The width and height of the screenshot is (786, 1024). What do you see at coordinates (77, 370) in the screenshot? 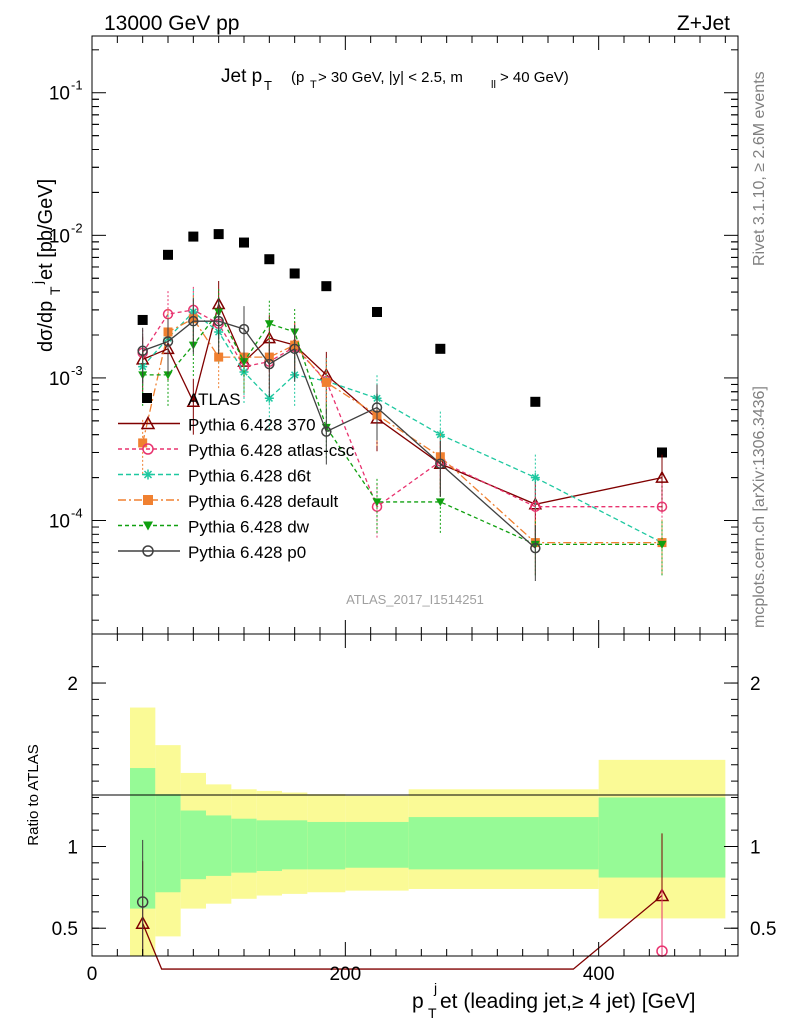
I see `y-tick-exponent: -3` at bounding box center [77, 370].